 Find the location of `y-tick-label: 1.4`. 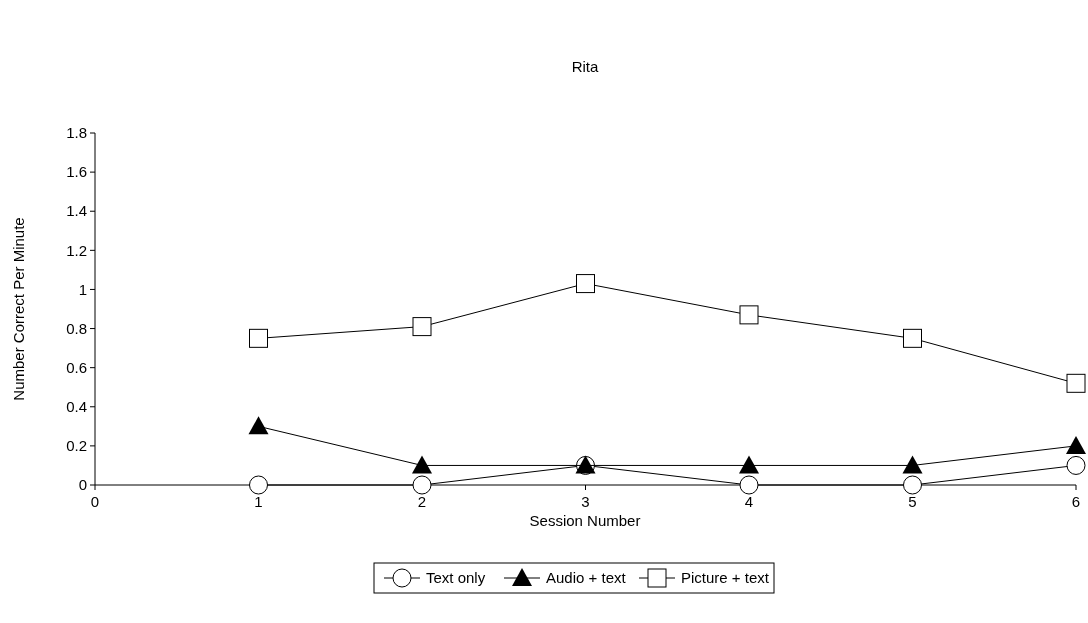

y-tick-label: 1.4 is located at coordinates (76, 211).